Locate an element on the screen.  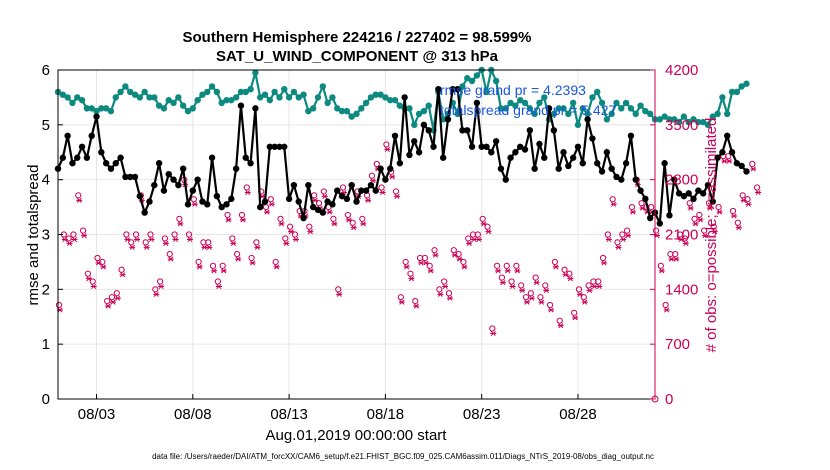
totalspread-series is located at coordinates (402, 100).